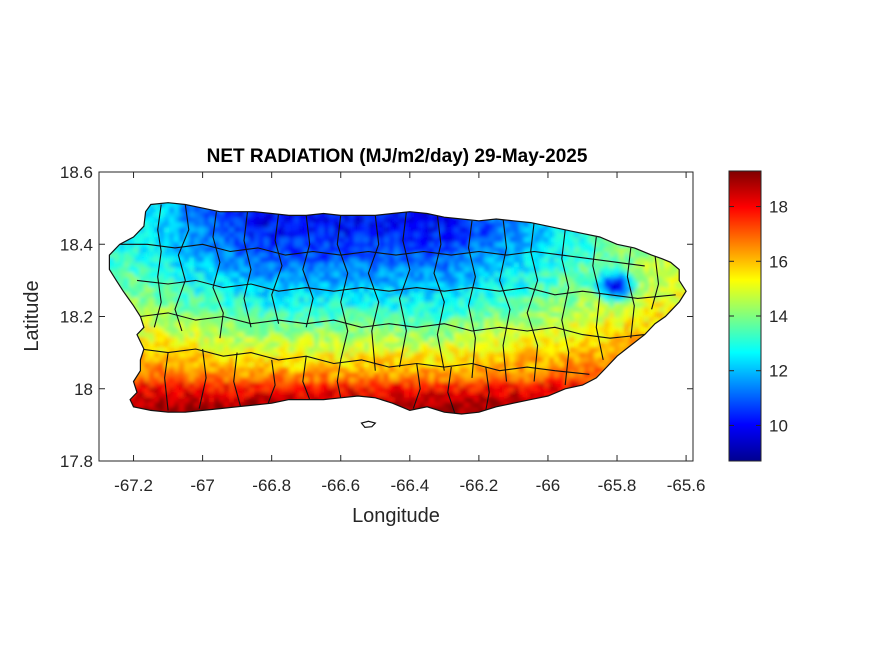  Describe the element at coordinates (479, 485) in the screenshot. I see `x-tick-label: -66.2` at that location.